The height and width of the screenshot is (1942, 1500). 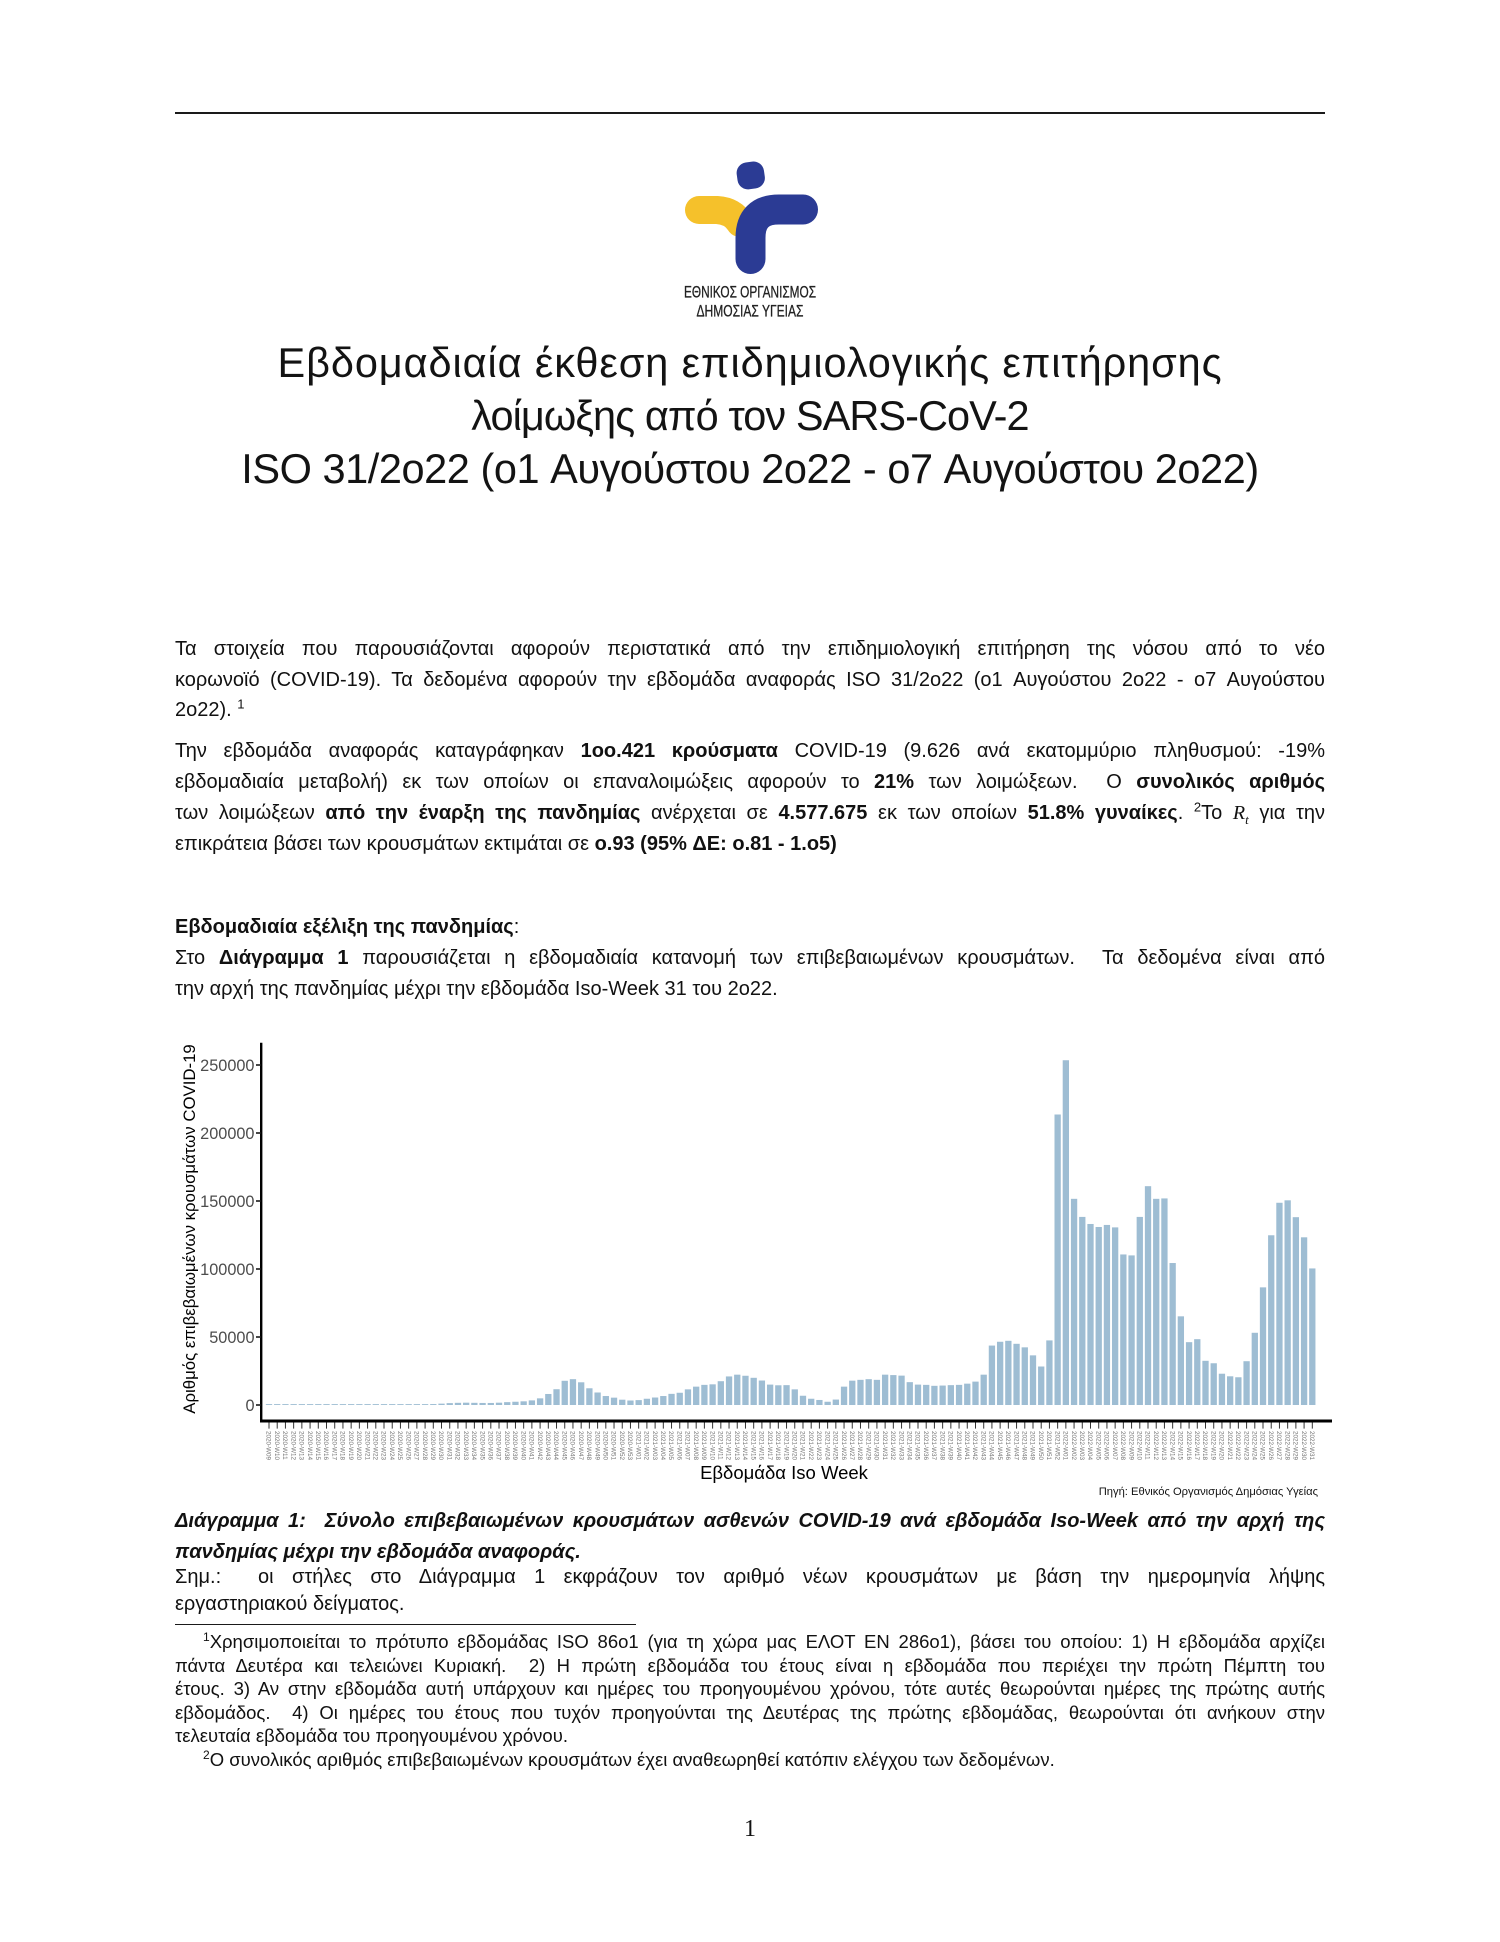 I want to click on svg-text: 2020-W40, so click(x=522, y=1446).